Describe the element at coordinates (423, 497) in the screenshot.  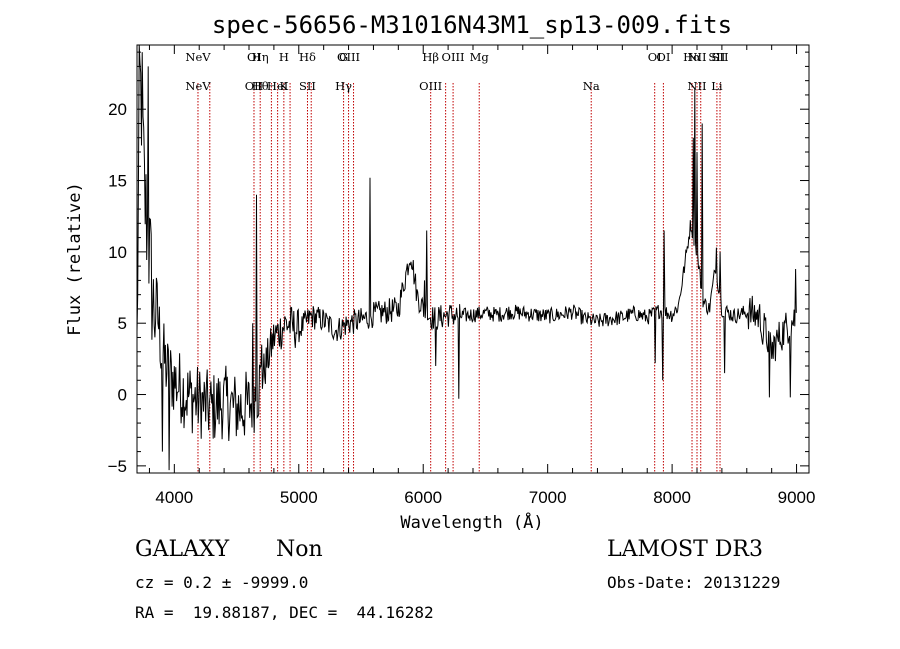
I see `x-tick-label: 6000` at that location.